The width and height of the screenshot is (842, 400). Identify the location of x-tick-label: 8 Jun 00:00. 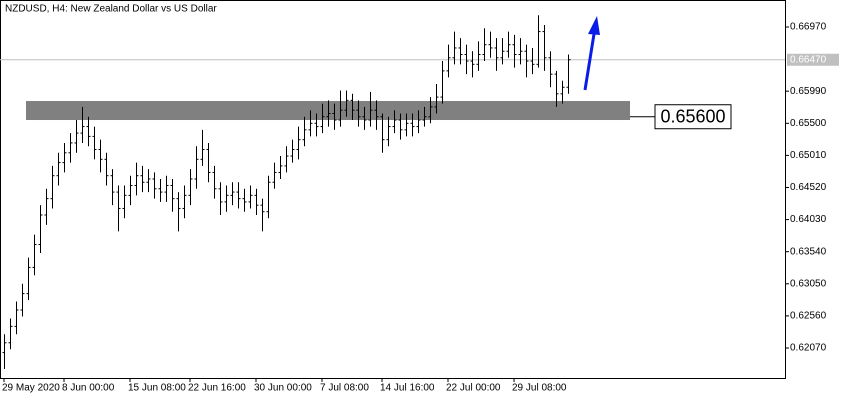
(88, 388).